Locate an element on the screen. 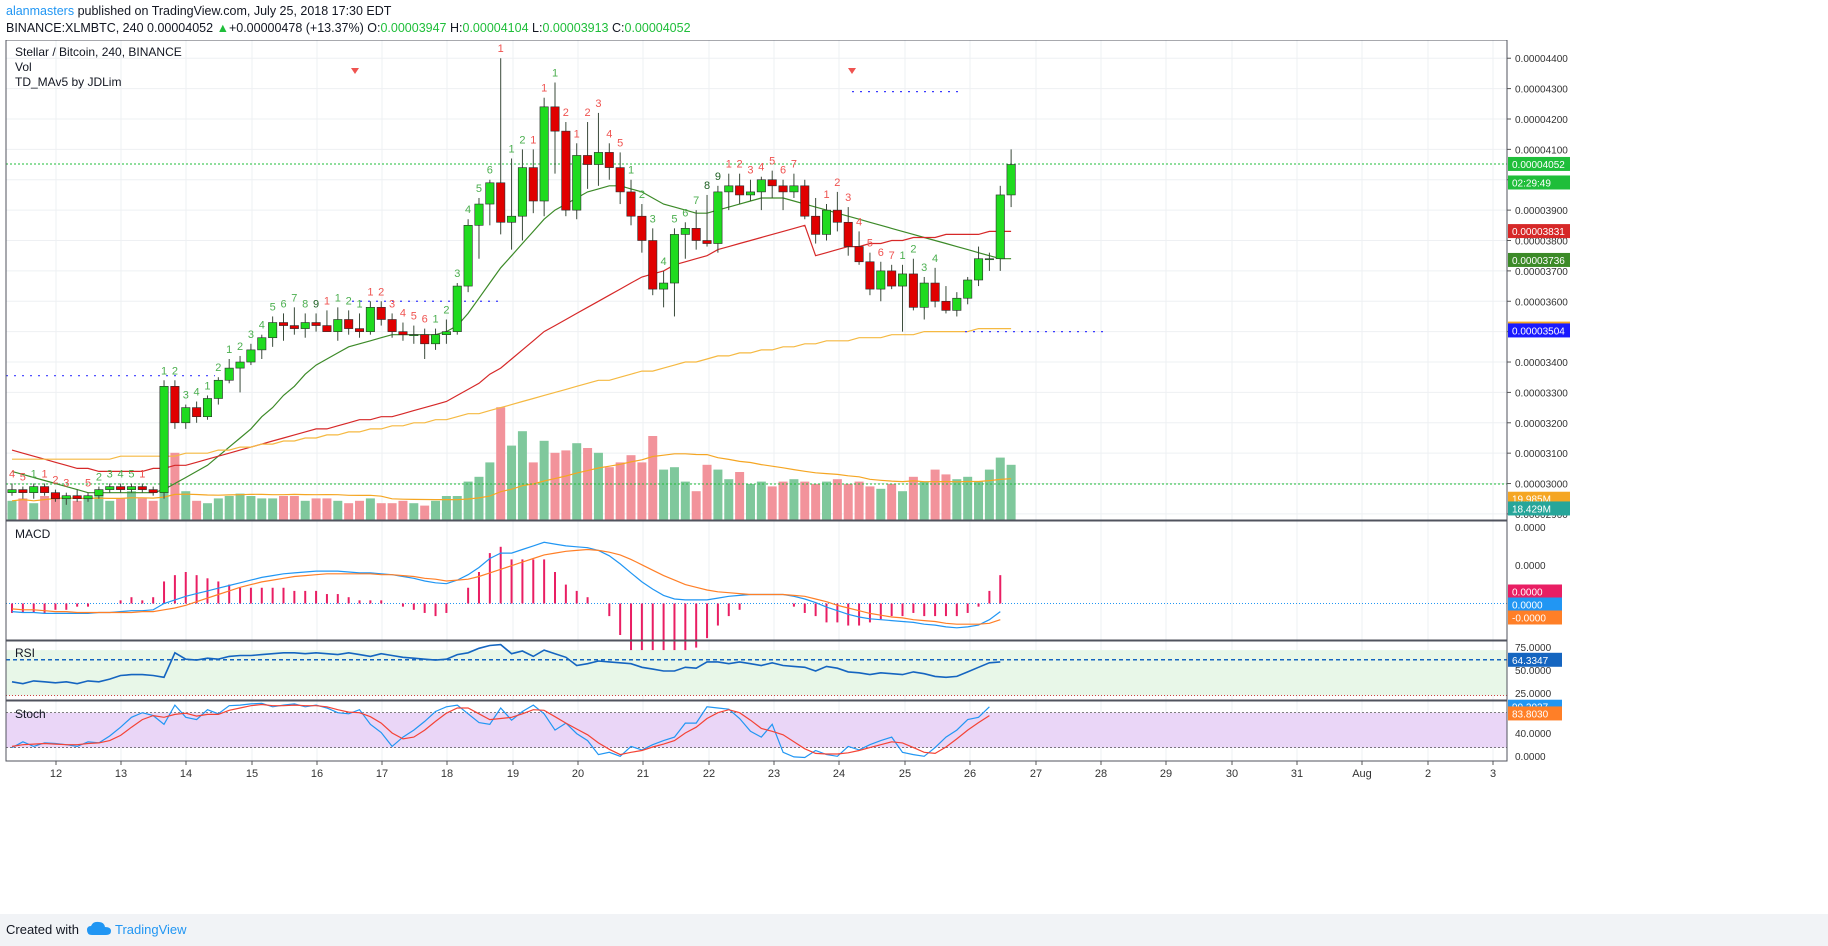 Image resolution: width=1828 pixels, height=946 pixels. price-tick-label: 0.00003100 is located at coordinates (1541, 454).